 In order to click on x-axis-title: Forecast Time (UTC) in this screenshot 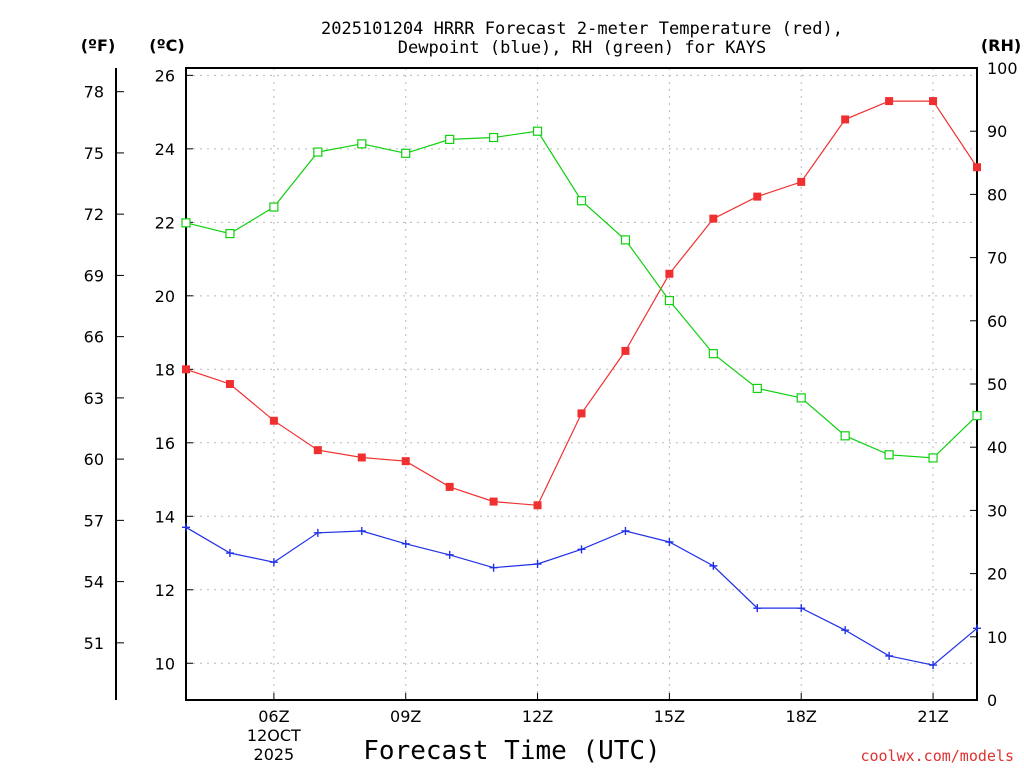, I will do `click(511, 751)`.